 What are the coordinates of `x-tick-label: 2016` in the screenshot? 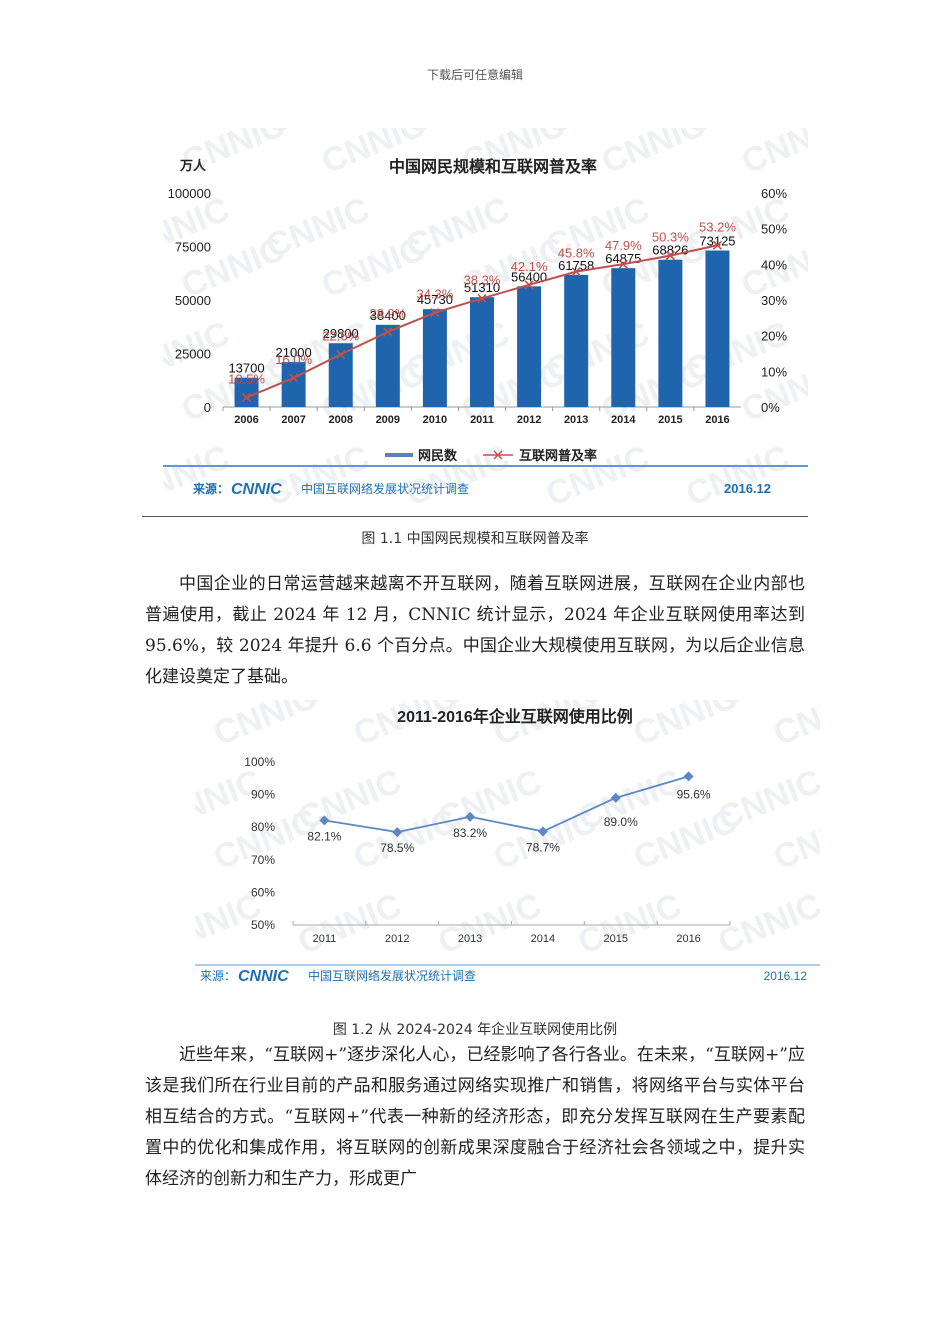 It's located at (688, 939).